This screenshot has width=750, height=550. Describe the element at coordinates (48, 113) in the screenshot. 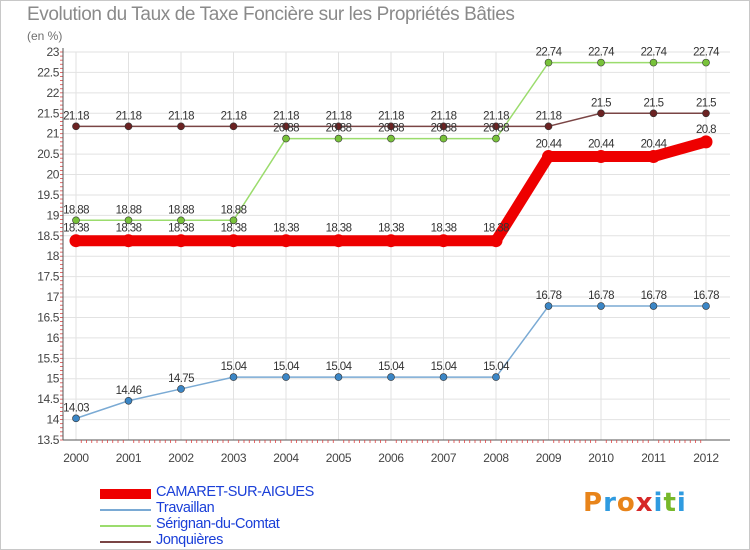

I see `y-tick-label: 21.5` at that location.